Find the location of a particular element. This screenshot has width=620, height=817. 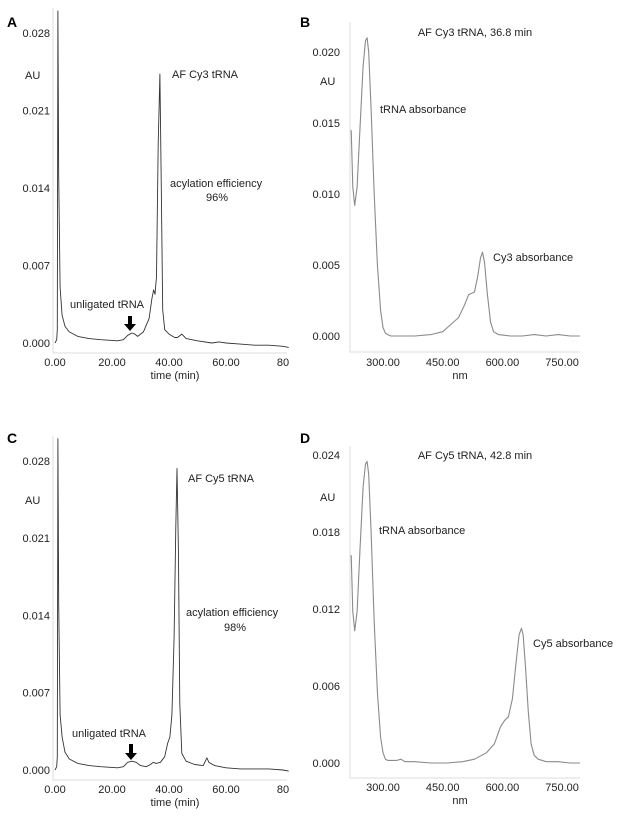

y-tick-label: 0.005 is located at coordinates (326, 266).